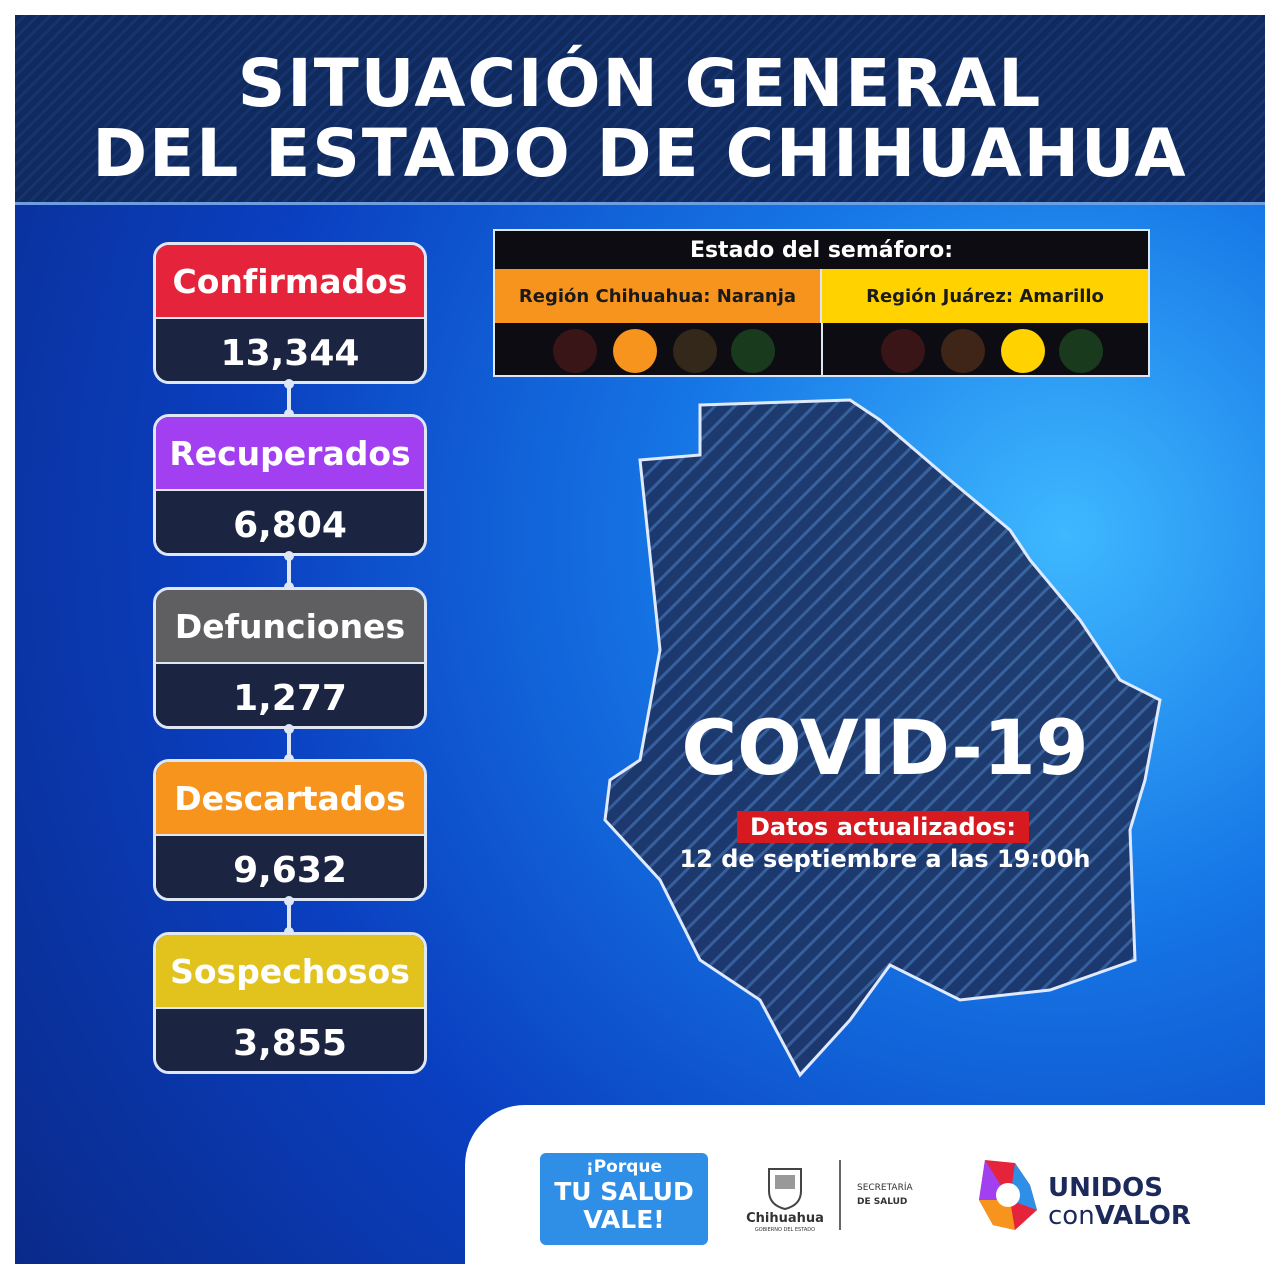 Image resolution: width=1280 pixels, height=1279 pixels. Describe the element at coordinates (821, 250) in the screenshot. I see `semaforo-title: Estado del semáforo:` at that location.